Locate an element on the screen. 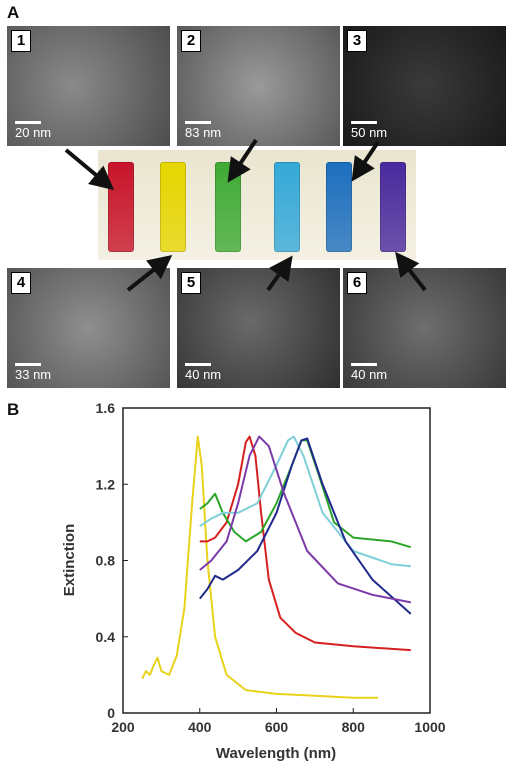 This screenshot has width=512, height=771. micrograph-2: 2 83 nm is located at coordinates (258, 86).